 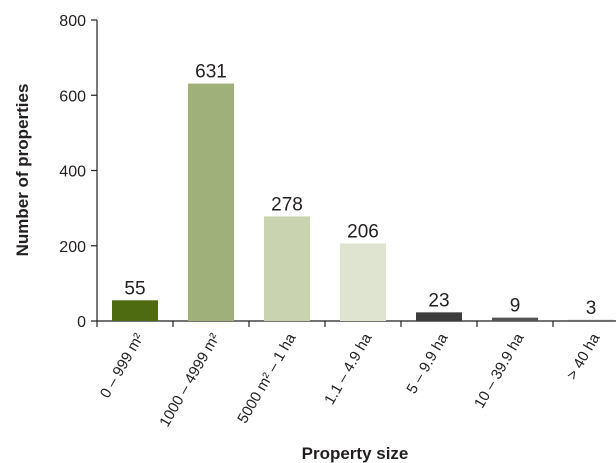 I want to click on category-label: > 40 ha, so click(x=584, y=356).